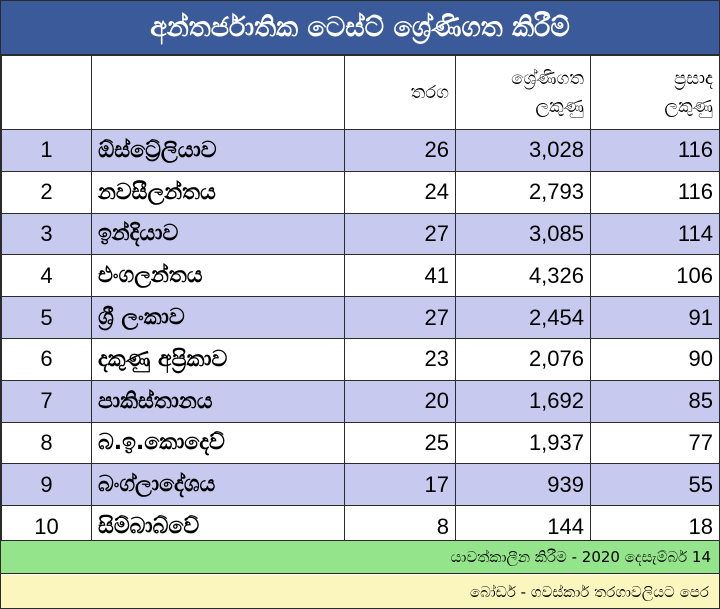  Describe the element at coordinates (523, 234) in the screenshot. I see `points-cell: 3,085` at that location.